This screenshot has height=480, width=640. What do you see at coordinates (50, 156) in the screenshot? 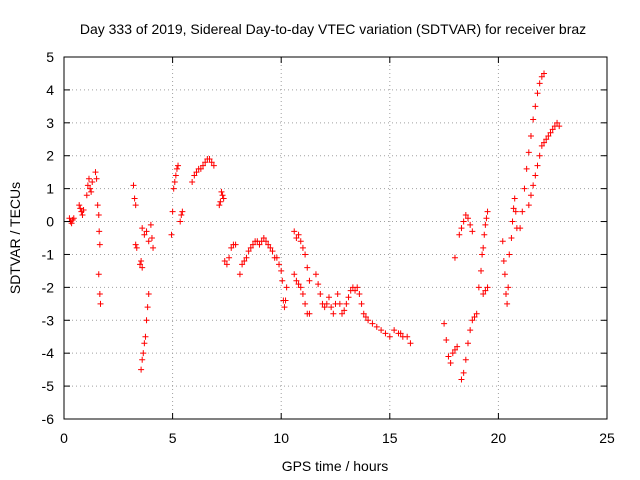
I see `y-tick-label: 2` at bounding box center [50, 156].